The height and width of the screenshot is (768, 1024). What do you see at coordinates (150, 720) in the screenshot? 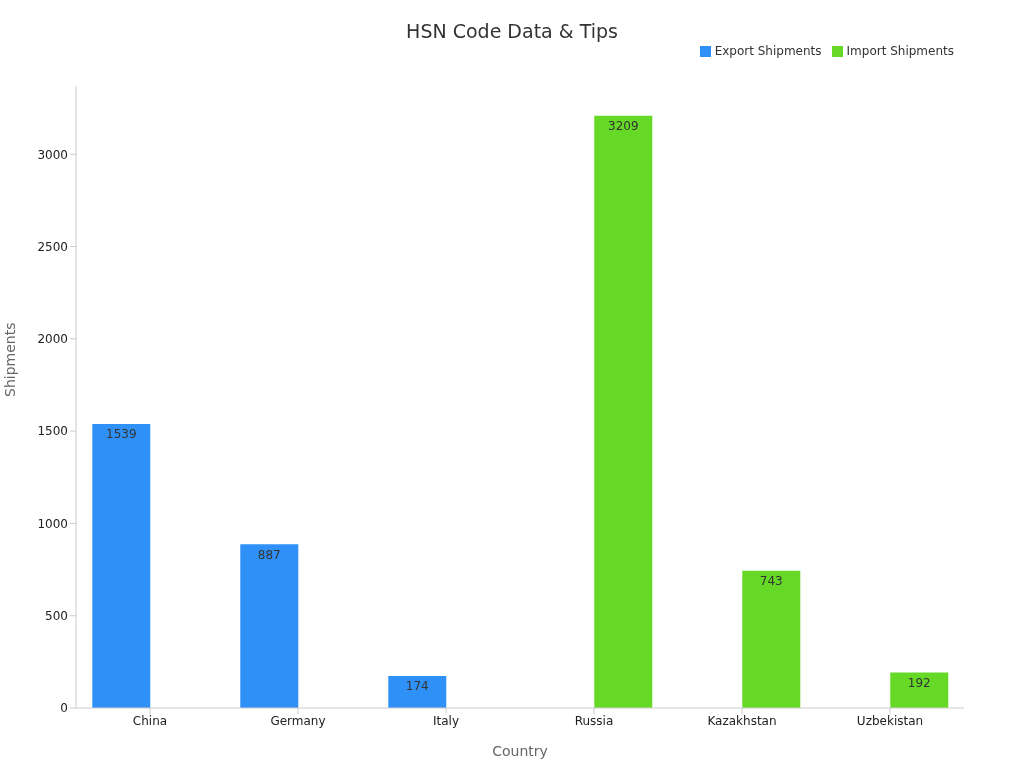
I see `x-tick-label: China` at bounding box center [150, 720].